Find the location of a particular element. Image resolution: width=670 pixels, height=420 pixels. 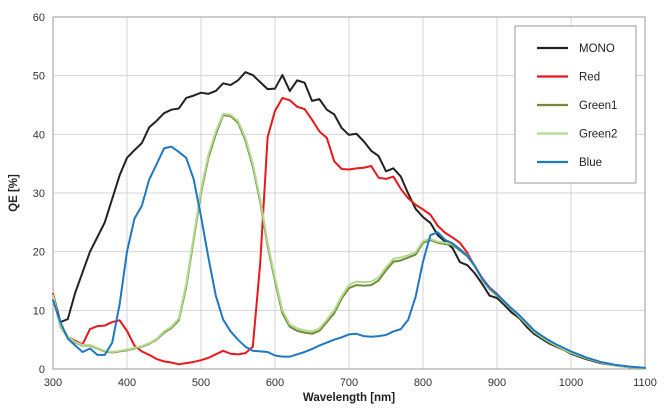

y-tick-labels: 0 10 20 30 40 50 60 is located at coordinates (39, 194).